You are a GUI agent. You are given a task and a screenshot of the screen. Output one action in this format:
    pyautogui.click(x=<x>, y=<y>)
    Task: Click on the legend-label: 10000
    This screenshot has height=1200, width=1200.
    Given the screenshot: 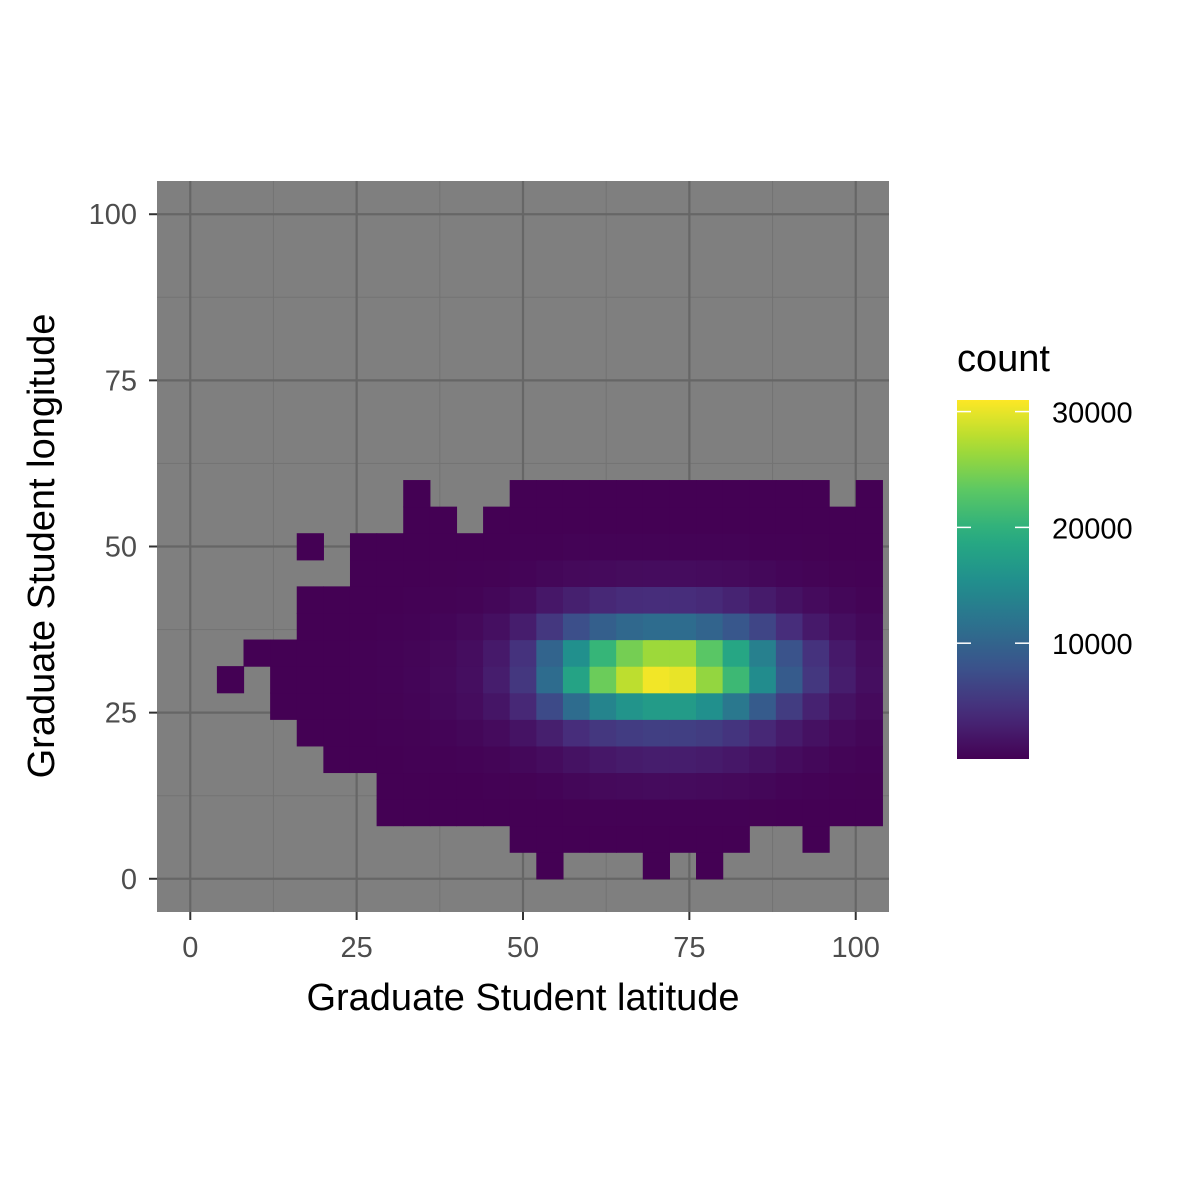 What is the action you would take?
    pyautogui.click(x=1092, y=645)
    